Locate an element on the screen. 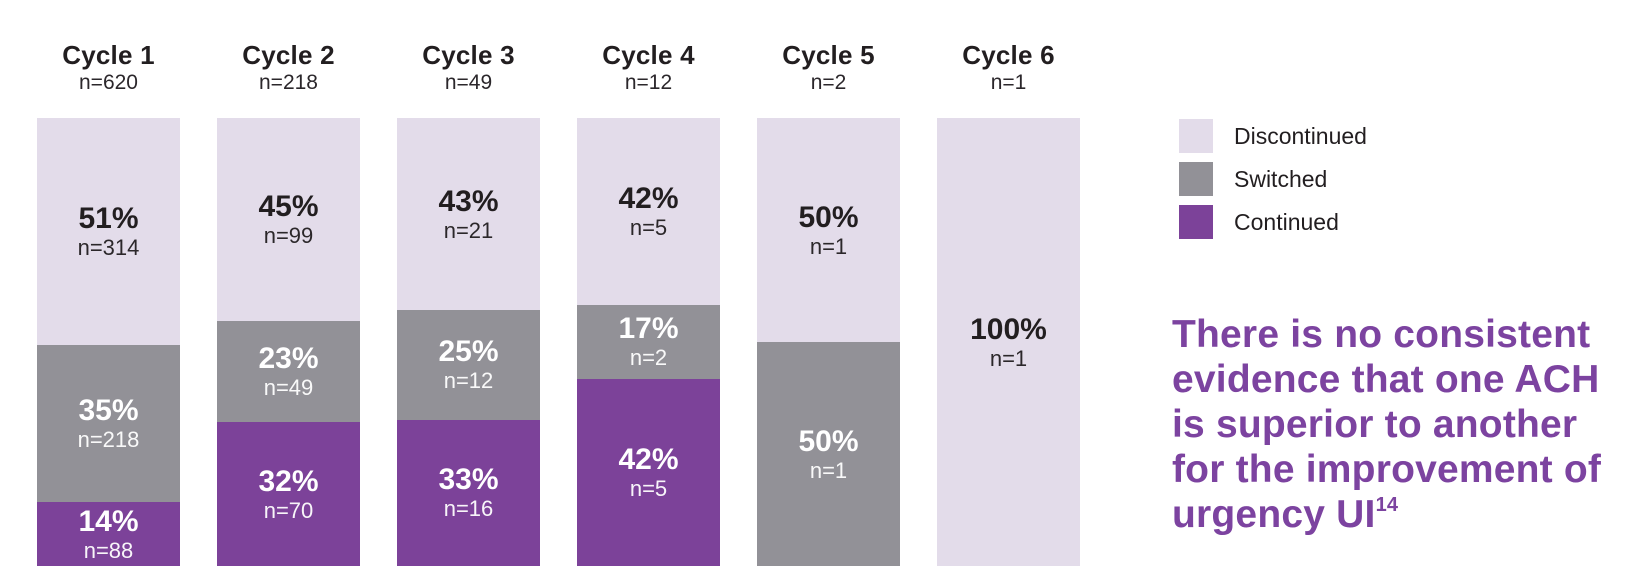  bar-column-2: Cycle 2 n=218 45% n=99 23% n=49 32% n=70 is located at coordinates (288, 303).